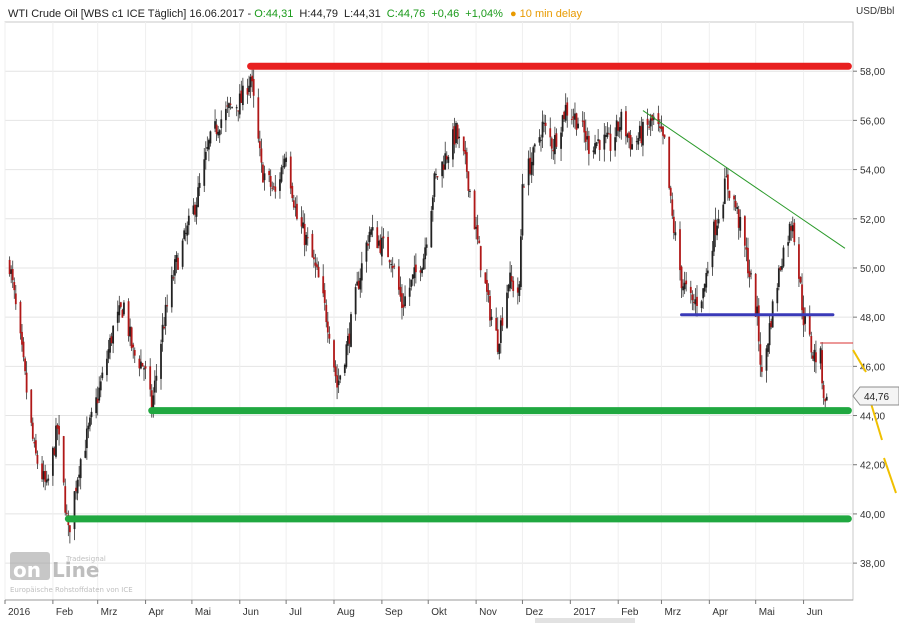 The width and height of the screenshot is (899, 623). What do you see at coordinates (157, 612) in the screenshot?
I see `x-tick-label: Apr` at bounding box center [157, 612].